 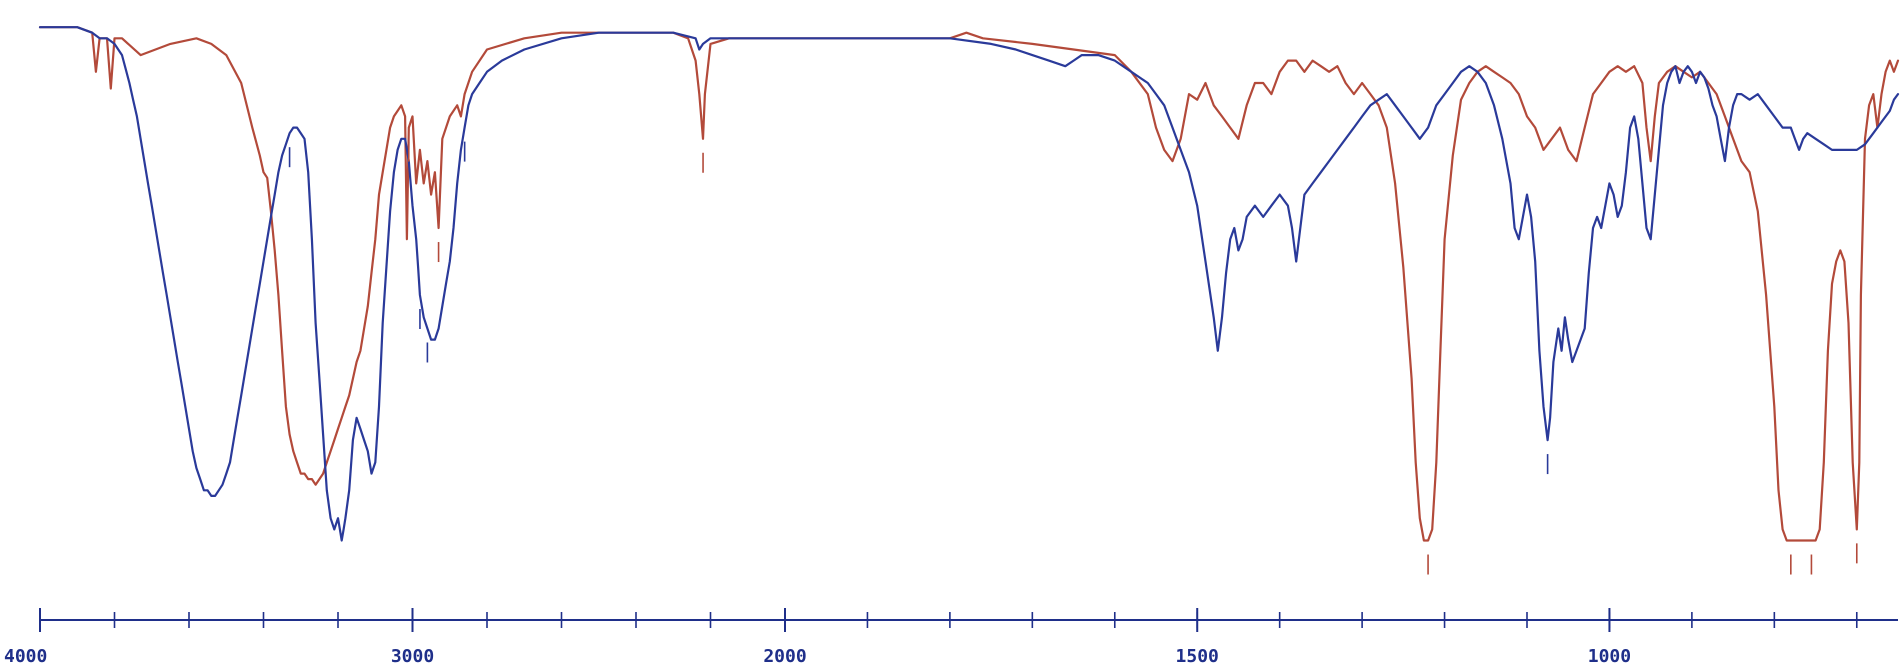 I want to click on x-axis: 4000 3000 2000 1500 1000, so click(x=951, y=637).